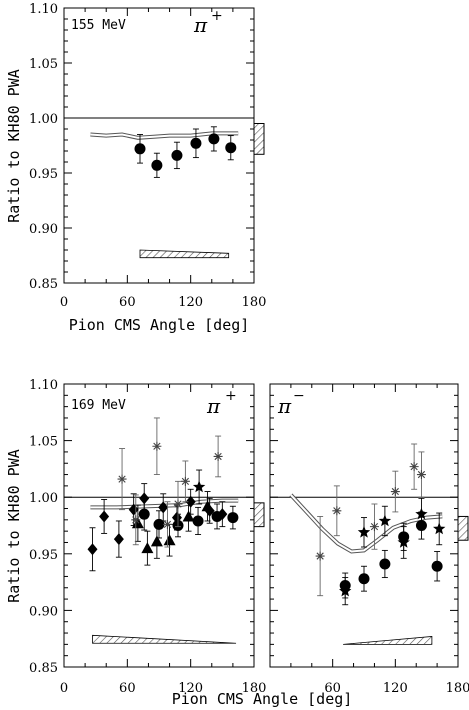  I want to click on pion-charge: −, so click(299, 396).